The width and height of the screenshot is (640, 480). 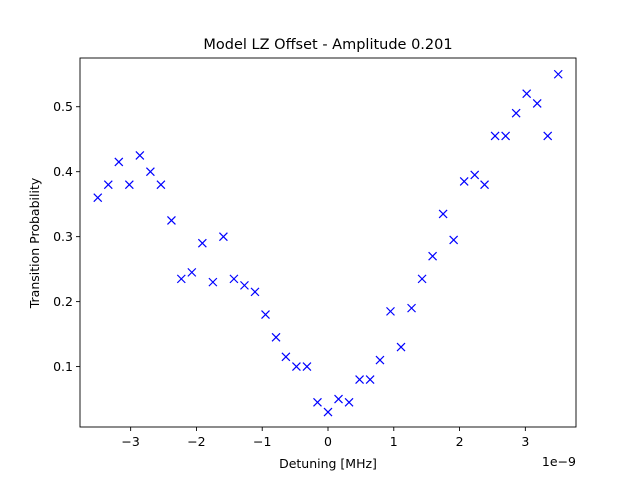 What do you see at coordinates (394, 441) in the screenshot?
I see `x-tick-label: 1` at bounding box center [394, 441].